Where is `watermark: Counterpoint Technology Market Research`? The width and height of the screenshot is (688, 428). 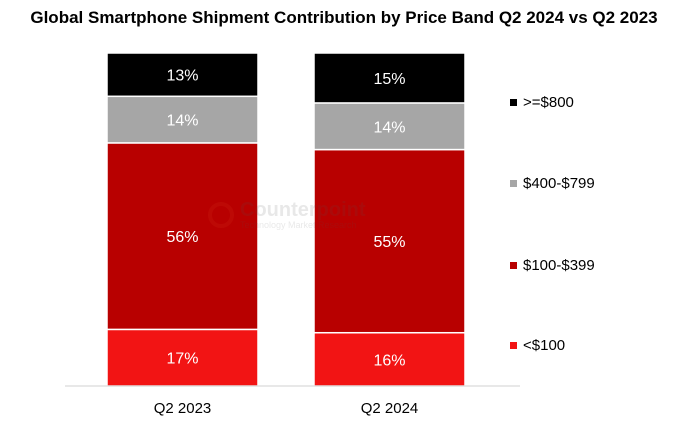 watermark: Counterpoint Technology Market Research is located at coordinates (287, 215).